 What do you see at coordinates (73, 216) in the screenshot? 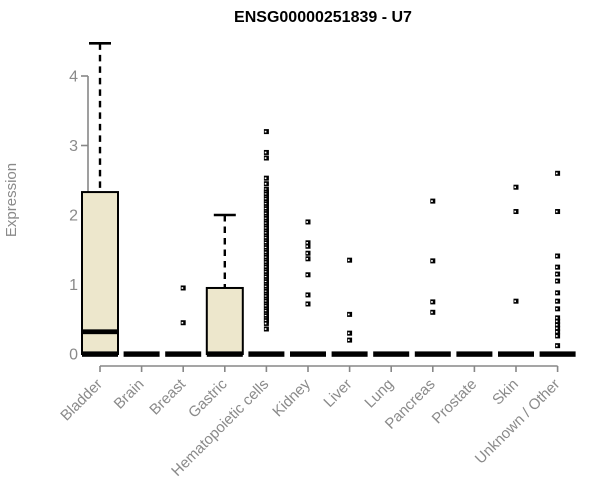
I see `y-tick-label: 2` at bounding box center [73, 216].